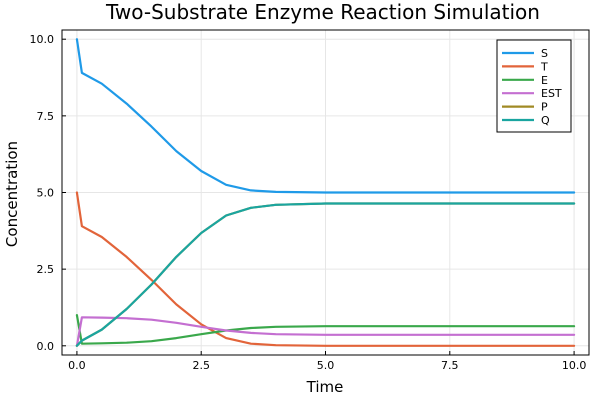  I want to click on x-tick-label: 0.0, so click(77, 365).